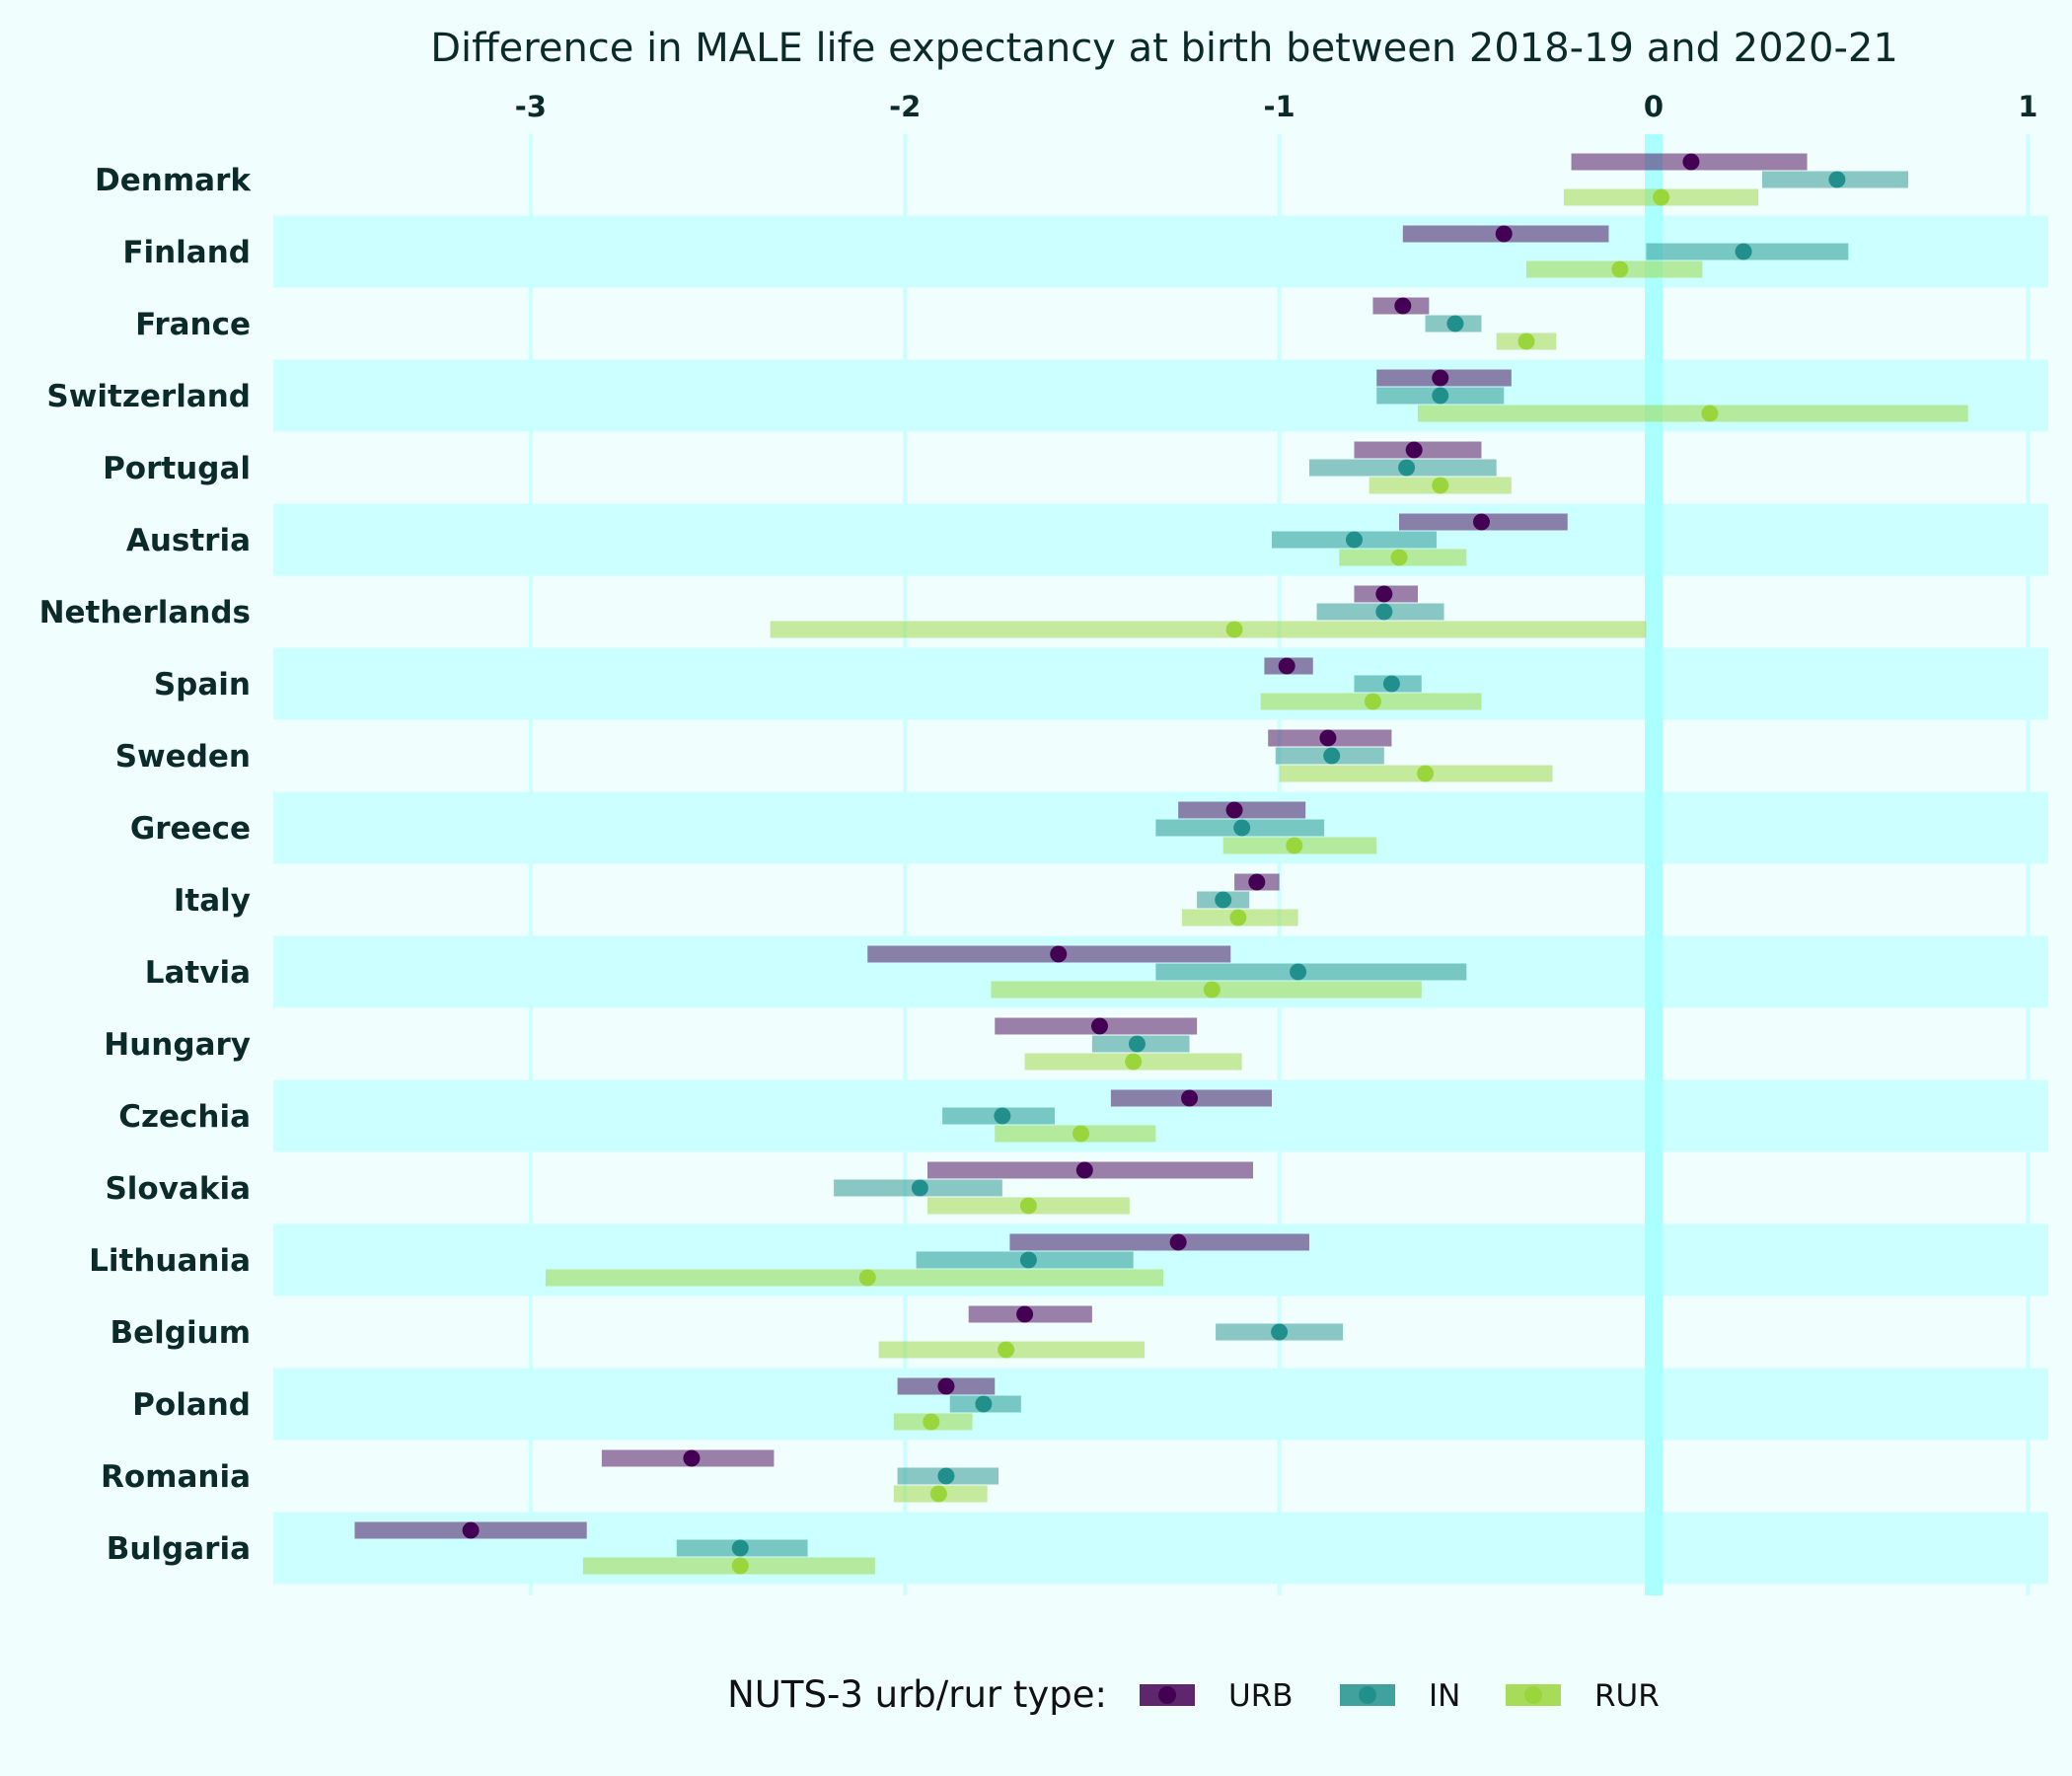  Describe the element at coordinates (1583, 1696) in the screenshot. I see `legend-item-rur: RUR` at that location.